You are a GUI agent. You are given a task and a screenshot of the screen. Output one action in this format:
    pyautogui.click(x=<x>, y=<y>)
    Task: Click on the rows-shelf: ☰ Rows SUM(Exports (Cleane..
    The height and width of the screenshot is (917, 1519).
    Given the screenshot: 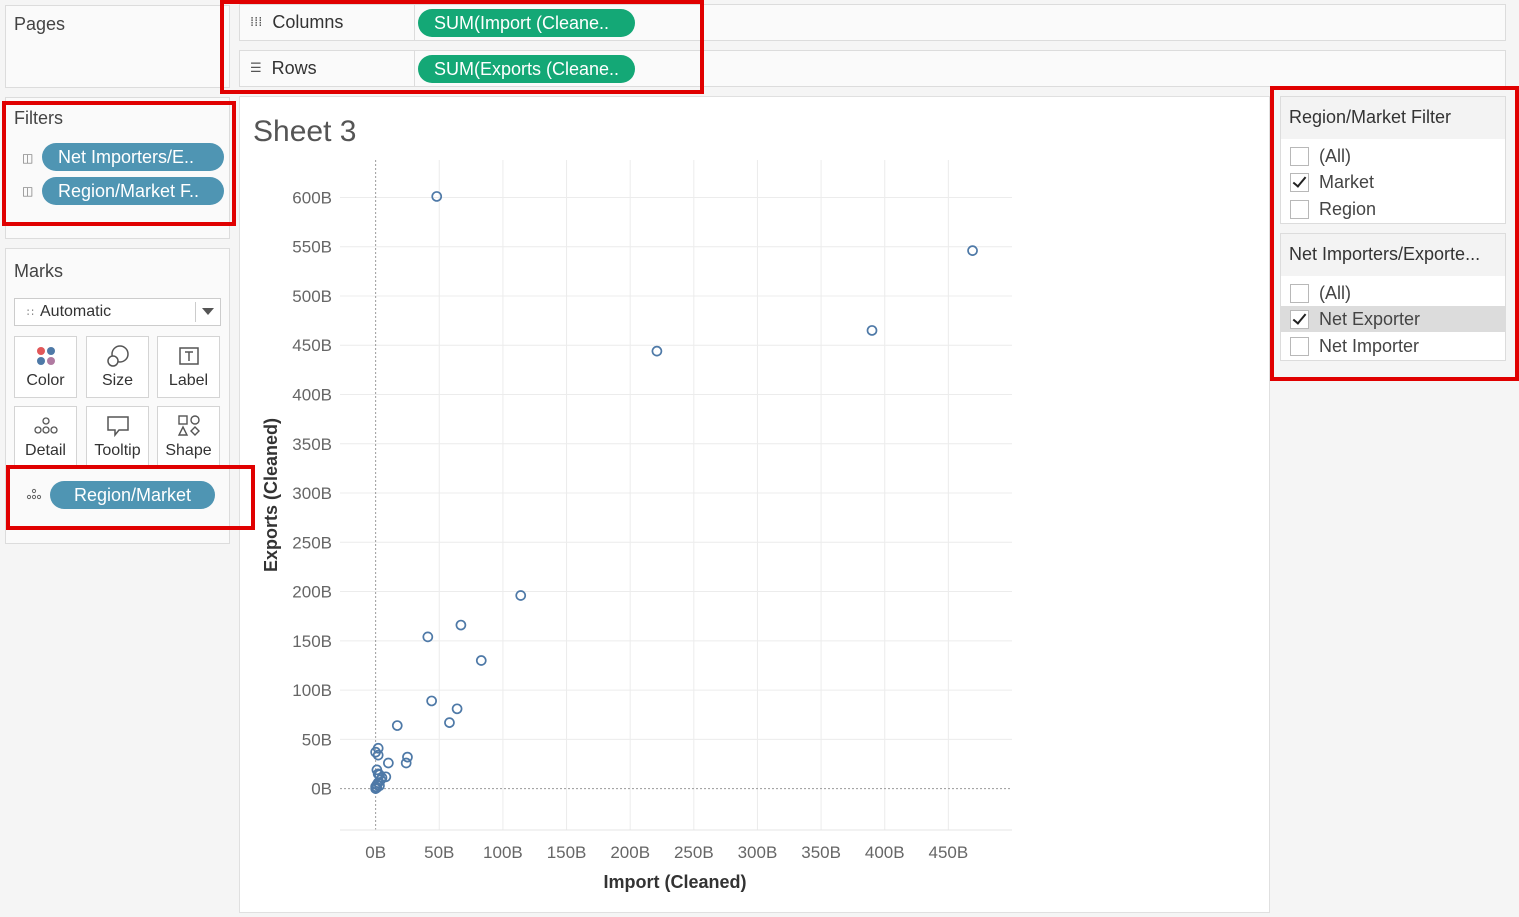 What is the action you would take?
    pyautogui.click(x=872, y=68)
    